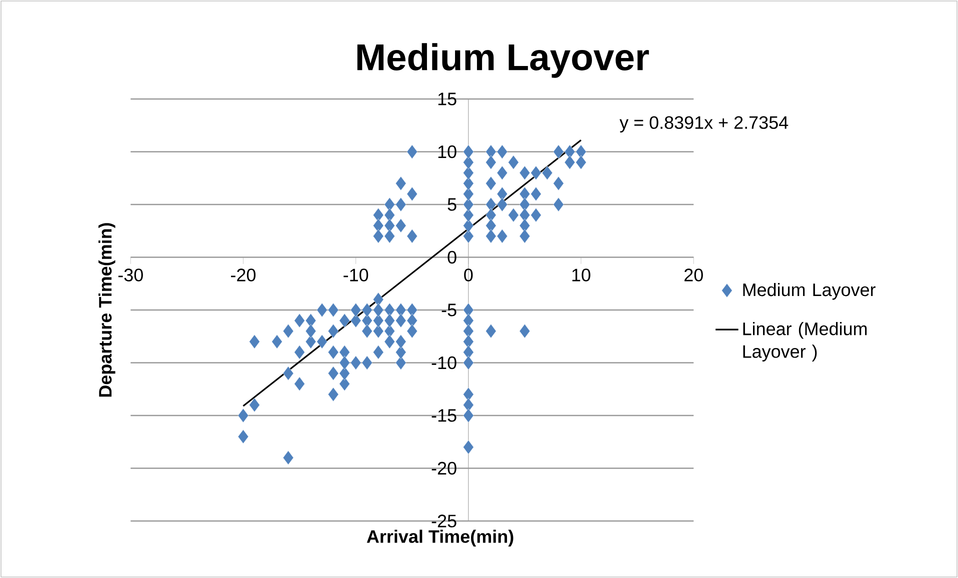 Image resolution: width=958 pixels, height=578 pixels. What do you see at coordinates (444, 468) in the screenshot?
I see `y-tick-label: -20` at bounding box center [444, 468].